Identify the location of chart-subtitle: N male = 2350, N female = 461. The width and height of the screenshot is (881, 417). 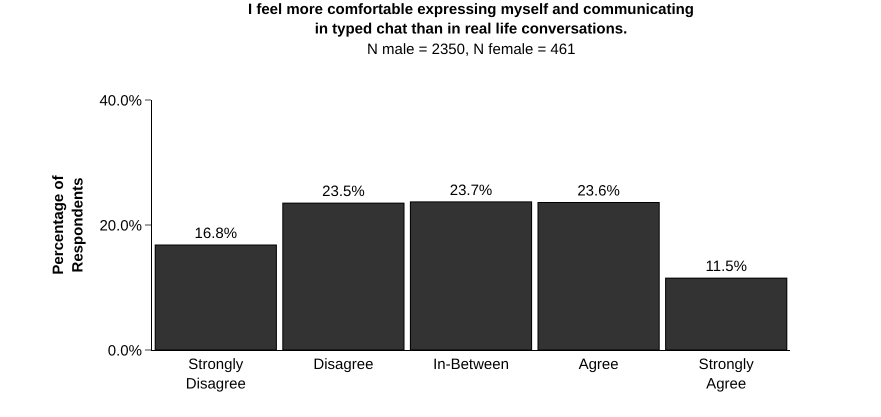
(471, 49).